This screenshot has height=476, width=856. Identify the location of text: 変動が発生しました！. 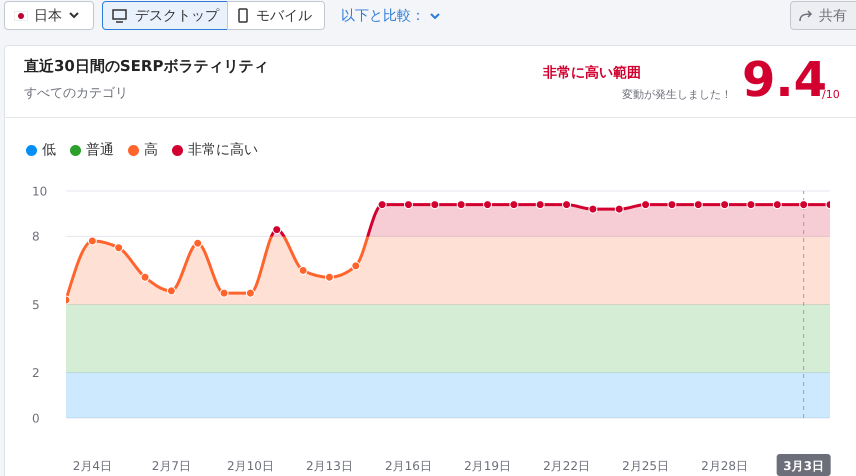
(677, 94).